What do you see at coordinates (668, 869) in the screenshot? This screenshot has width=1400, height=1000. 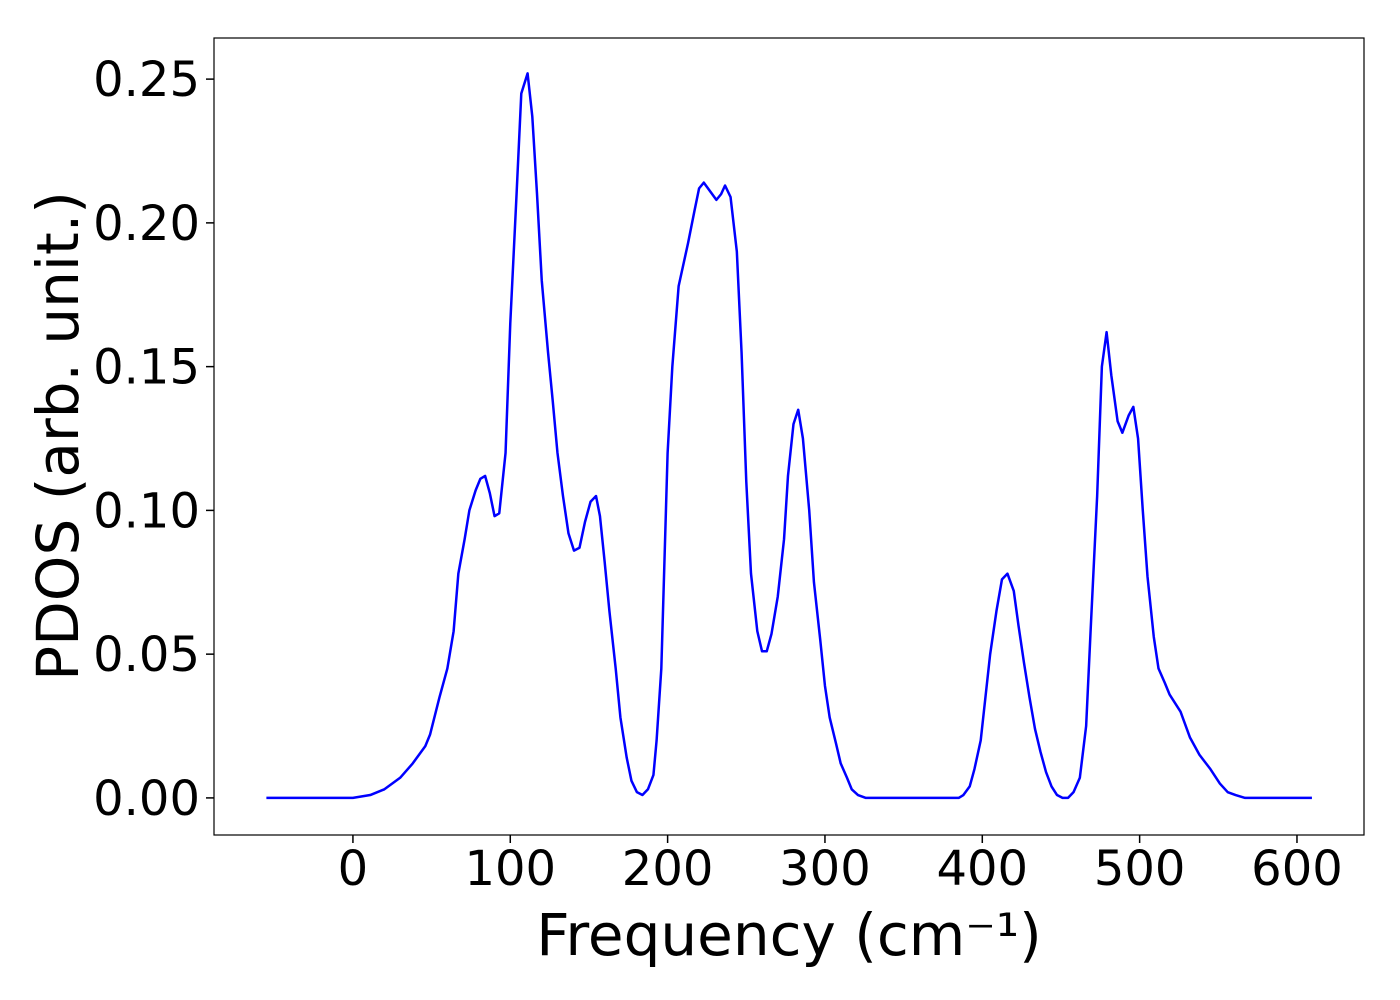 I see `x-tick-label: 200` at bounding box center [668, 869].